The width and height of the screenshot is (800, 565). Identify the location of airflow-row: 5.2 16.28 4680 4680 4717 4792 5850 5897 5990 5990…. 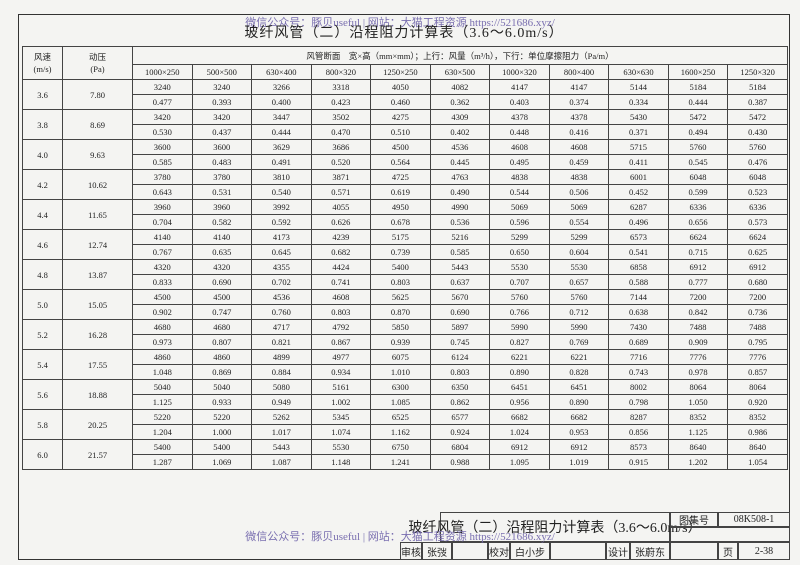
(405, 334).